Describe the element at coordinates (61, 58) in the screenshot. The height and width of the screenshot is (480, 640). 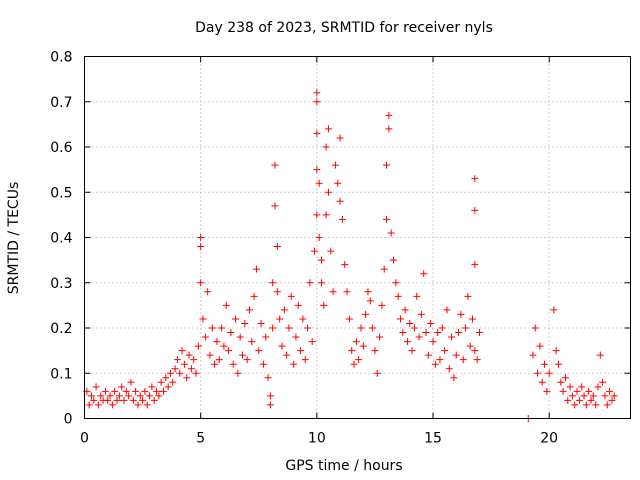
I see `y-tick-label: 0.8` at that location.